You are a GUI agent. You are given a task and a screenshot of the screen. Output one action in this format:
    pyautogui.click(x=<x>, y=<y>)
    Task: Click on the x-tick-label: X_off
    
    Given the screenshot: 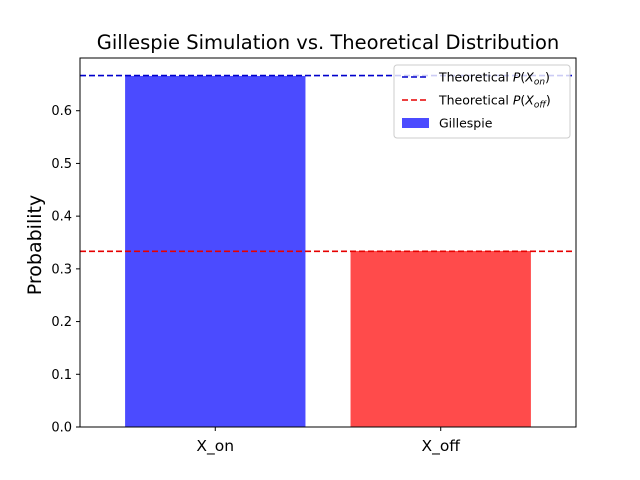 What is the action you would take?
    pyautogui.click(x=440, y=446)
    